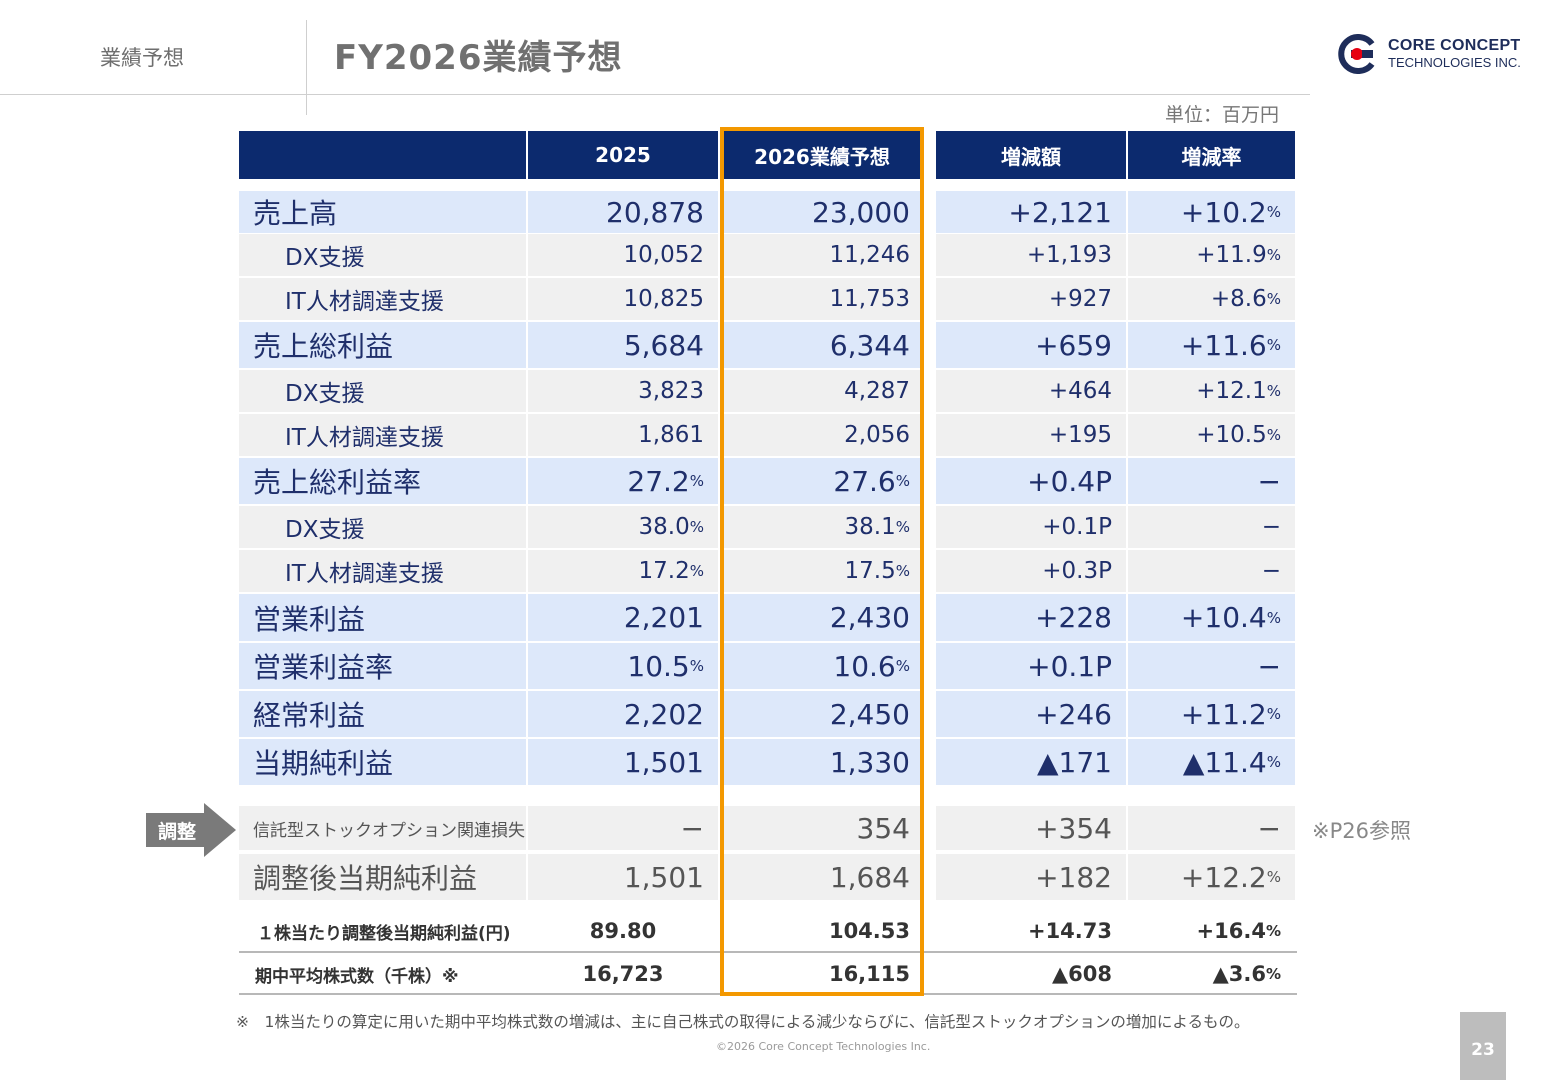 This screenshot has width=1560, height=1080. I want to click on adjustment-arrow-icon, so click(191, 830).